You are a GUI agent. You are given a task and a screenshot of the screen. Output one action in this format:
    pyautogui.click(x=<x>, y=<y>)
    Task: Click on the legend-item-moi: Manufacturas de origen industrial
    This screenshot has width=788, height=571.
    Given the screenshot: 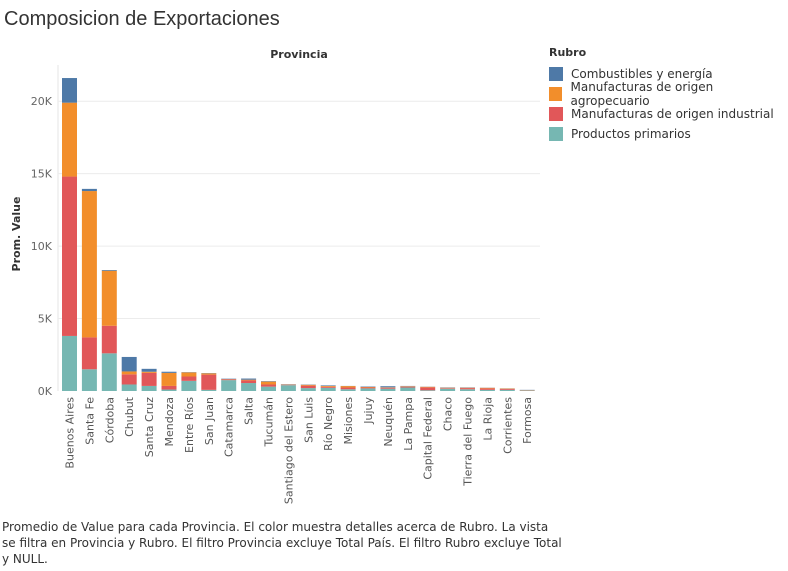 What is the action you would take?
    pyautogui.click(x=668, y=114)
    